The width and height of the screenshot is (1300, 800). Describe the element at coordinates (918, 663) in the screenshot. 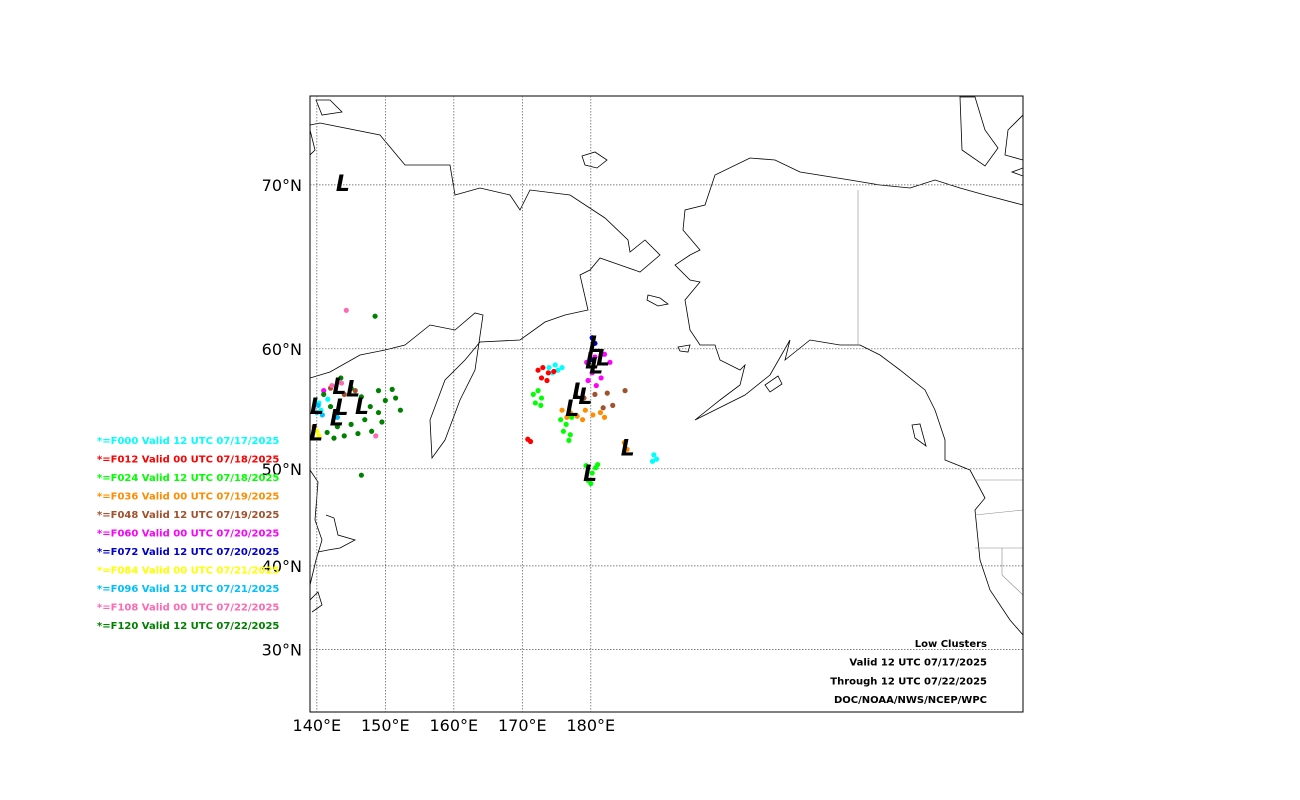

I see `info-line: Valid 12 UTC 07/17/2025` at that location.